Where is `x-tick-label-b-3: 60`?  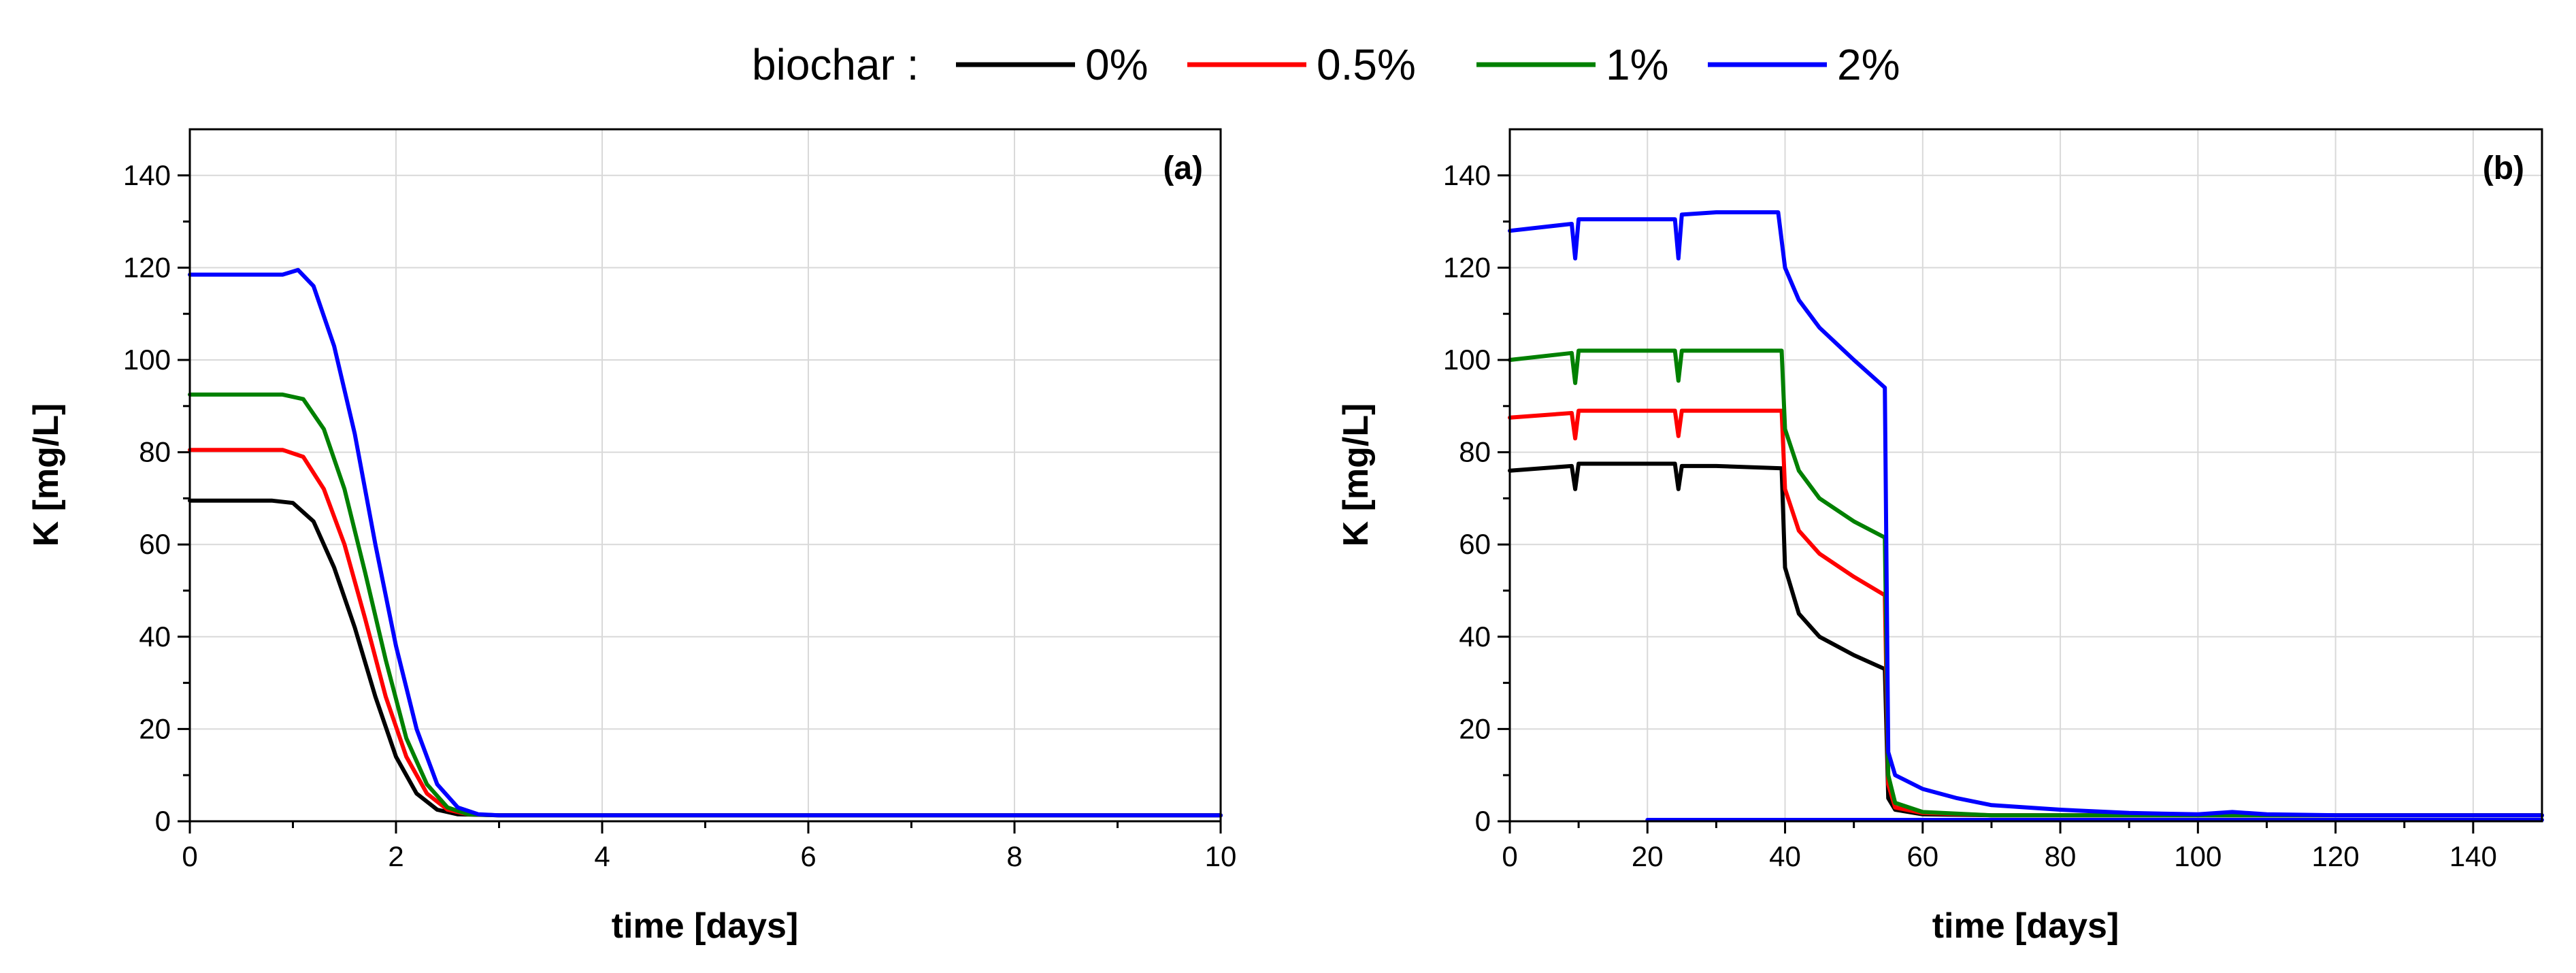 x-tick-label-b-3: 60 is located at coordinates (1922, 856).